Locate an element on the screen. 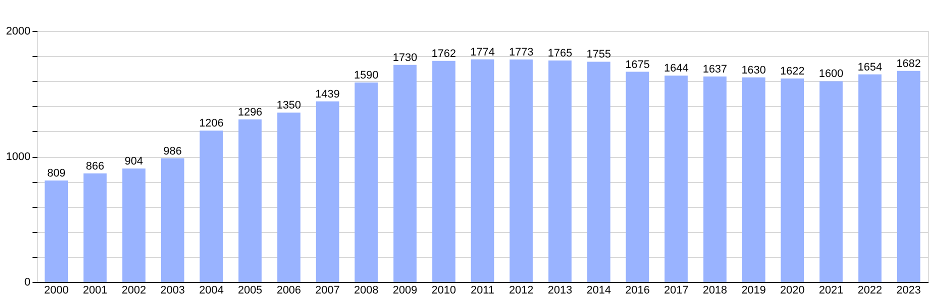 The width and height of the screenshot is (950, 300). data-label: 1590 is located at coordinates (366, 75).